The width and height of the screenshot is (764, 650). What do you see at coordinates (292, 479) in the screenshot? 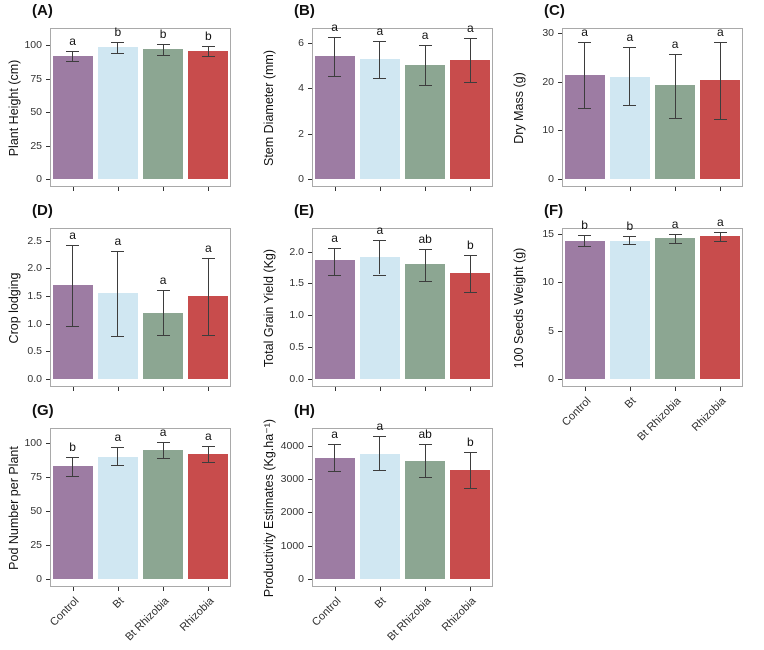
I see `y-tick-label: 3000` at bounding box center [292, 479].